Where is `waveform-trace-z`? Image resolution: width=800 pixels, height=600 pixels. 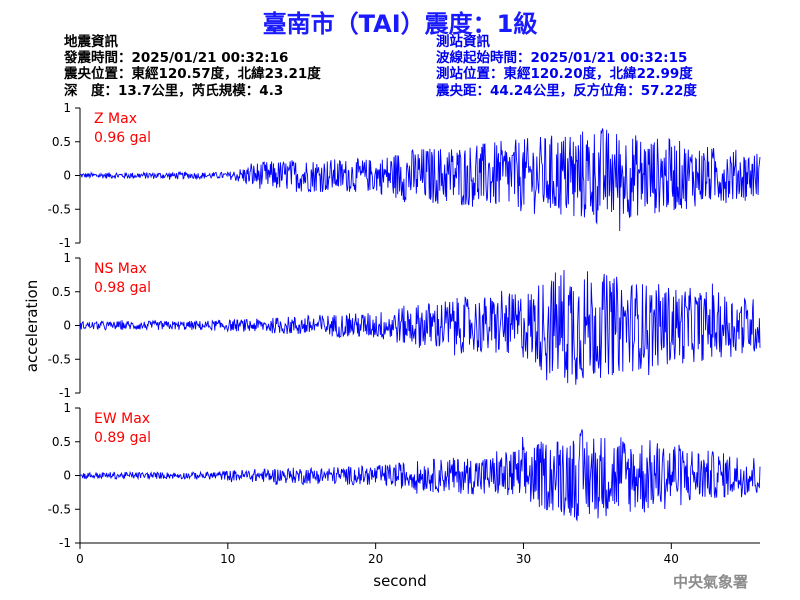
waveform-trace-z is located at coordinates (420, 179).